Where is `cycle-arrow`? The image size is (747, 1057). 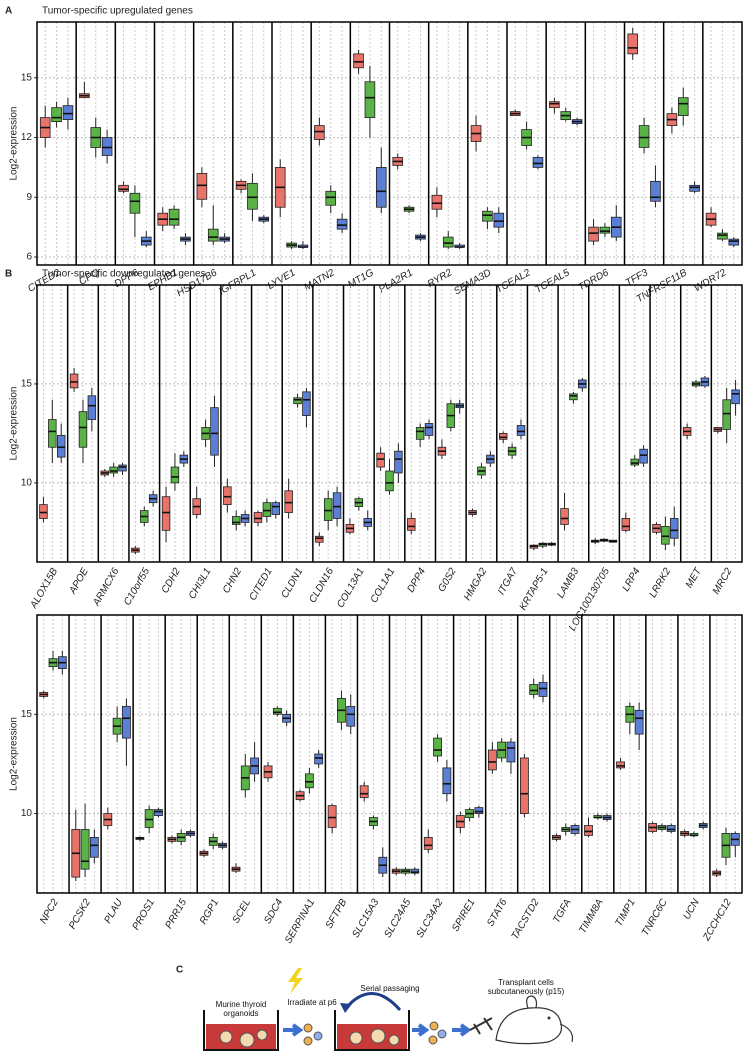
cycle-arrow is located at coordinates (373, 1001).